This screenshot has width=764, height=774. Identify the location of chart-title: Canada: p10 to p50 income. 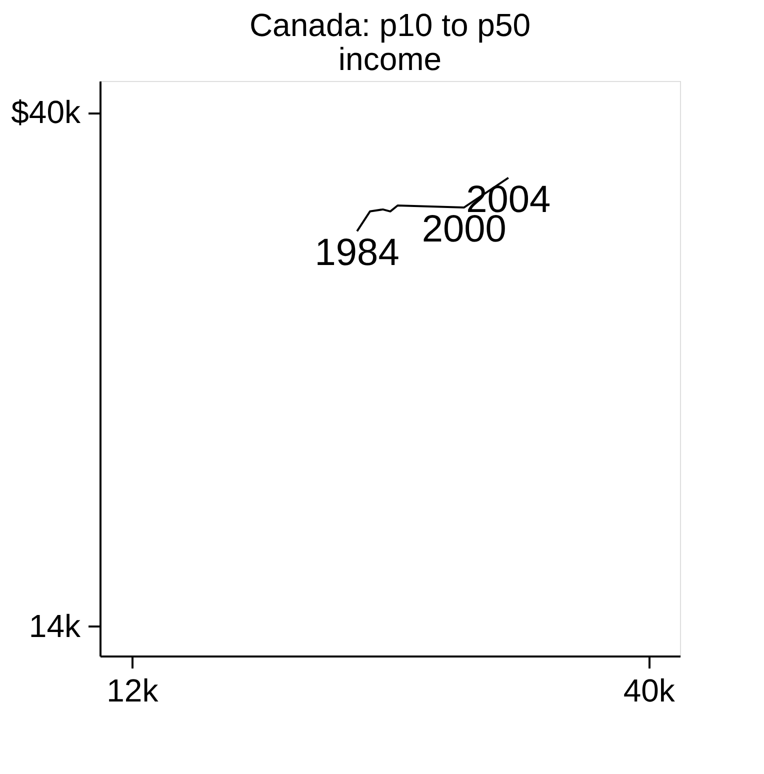
(390, 42).